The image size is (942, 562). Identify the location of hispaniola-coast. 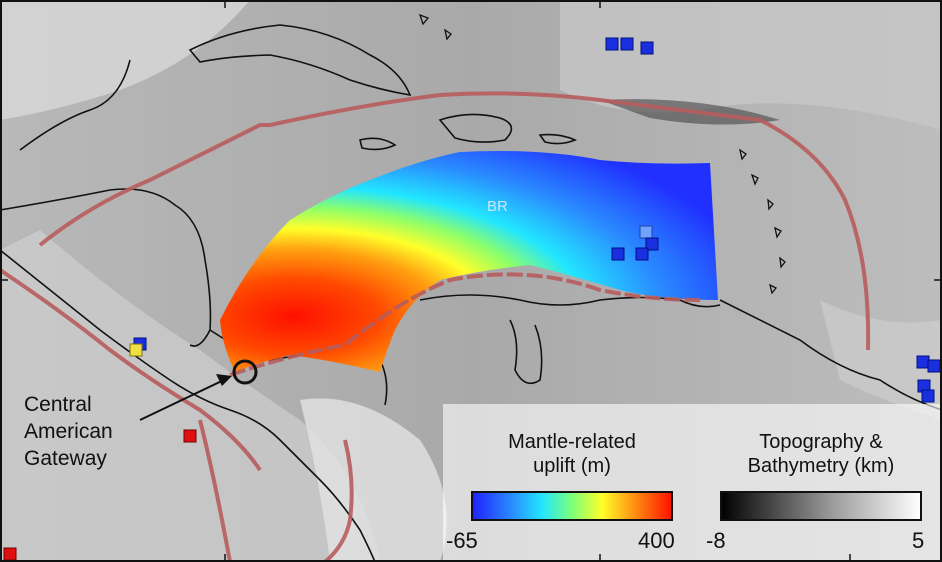
(475, 128).